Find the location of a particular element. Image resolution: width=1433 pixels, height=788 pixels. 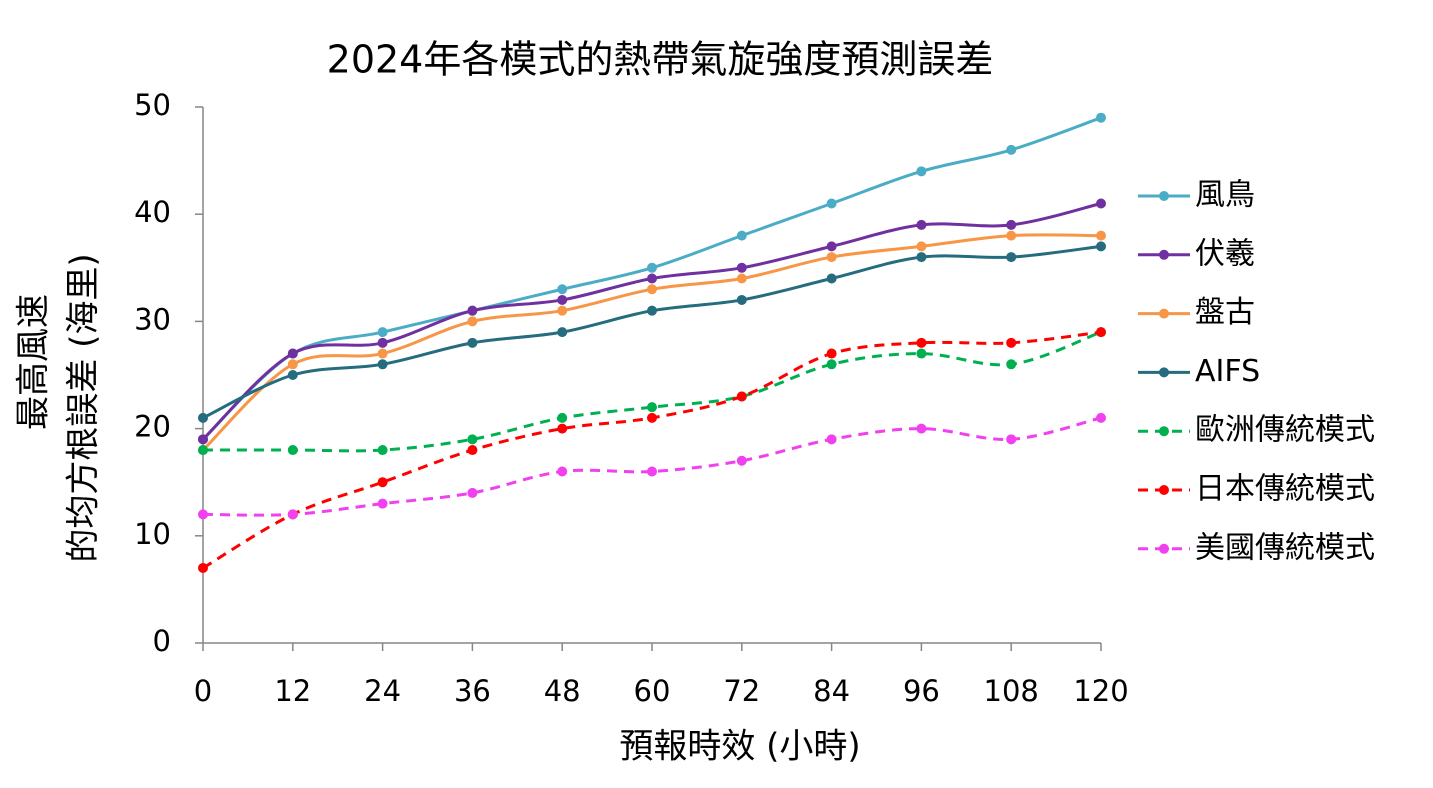

legend-label: AIFS is located at coordinates (1227, 371).